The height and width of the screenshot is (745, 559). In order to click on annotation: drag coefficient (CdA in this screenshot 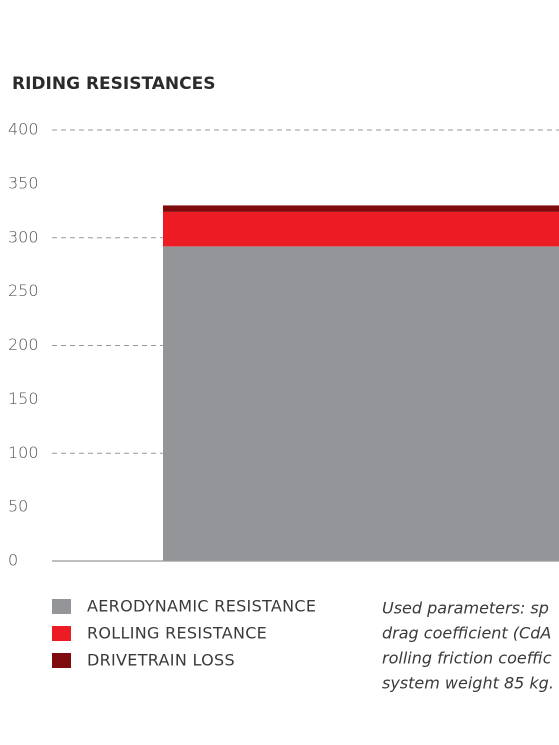, I will do `click(466, 633)`.